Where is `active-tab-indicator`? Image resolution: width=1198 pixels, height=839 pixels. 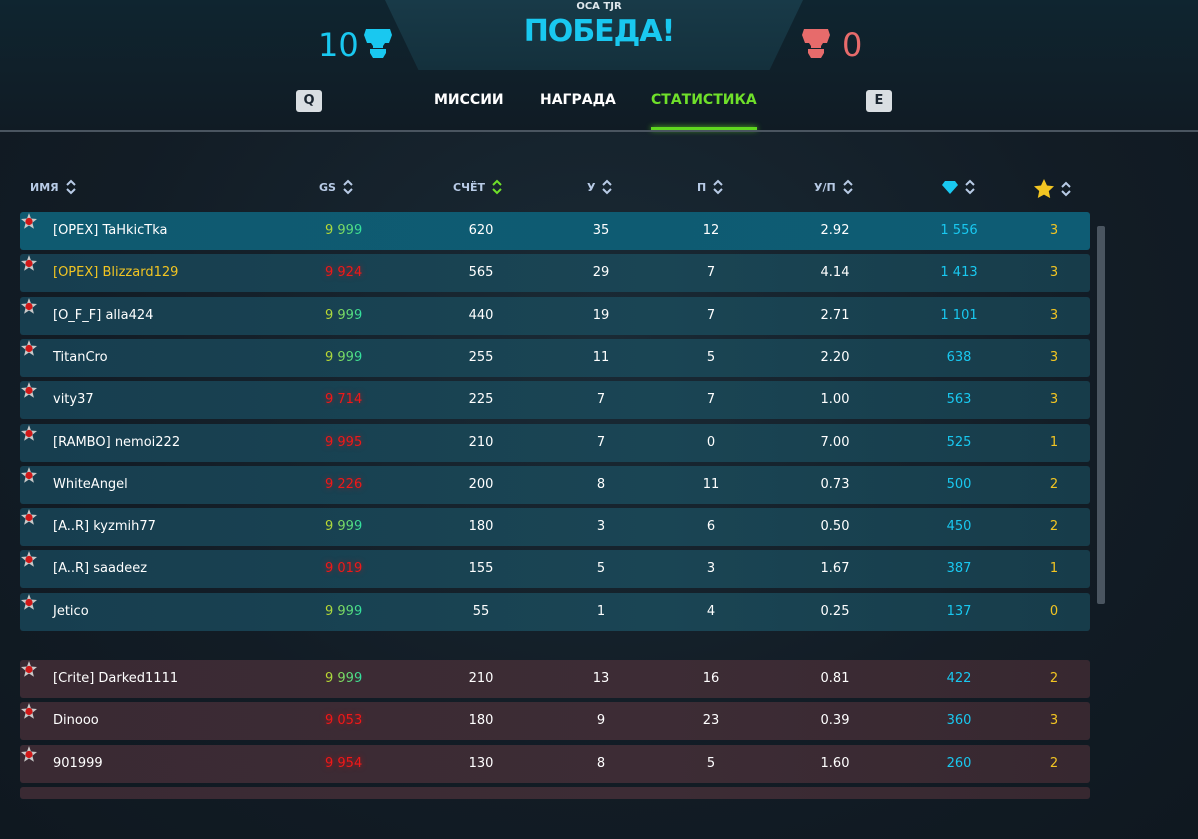
active-tab-indicator is located at coordinates (704, 128).